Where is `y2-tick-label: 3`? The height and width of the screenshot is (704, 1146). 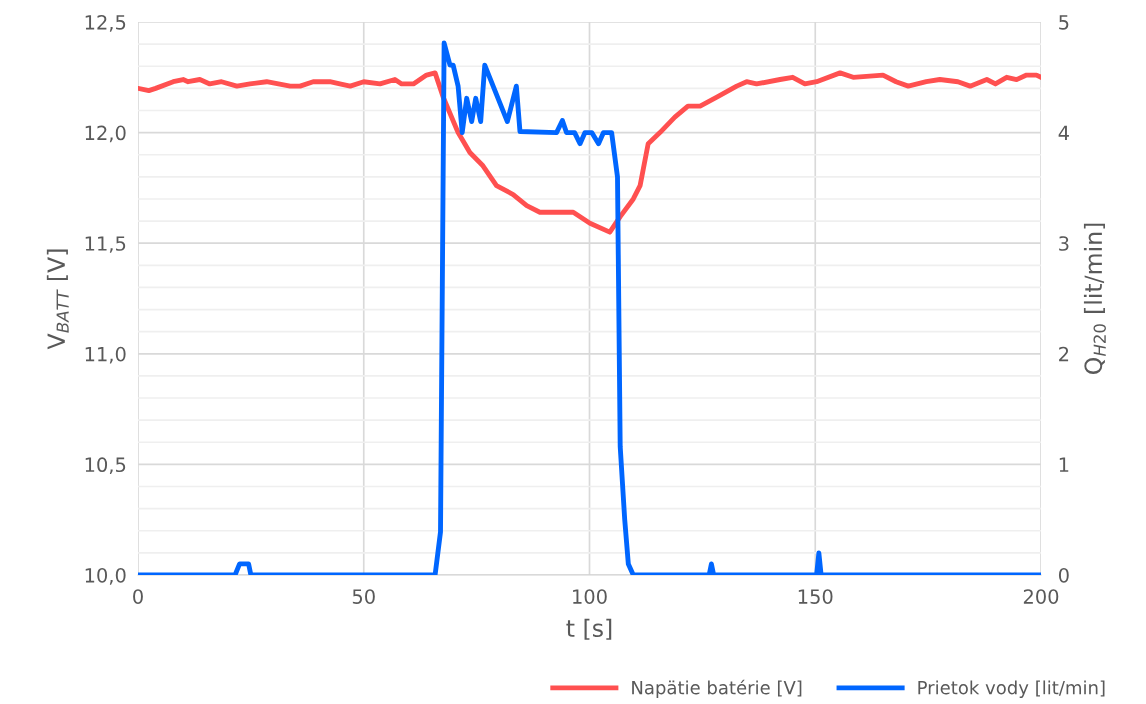
y2-tick-label: 3 is located at coordinates (1064, 243).